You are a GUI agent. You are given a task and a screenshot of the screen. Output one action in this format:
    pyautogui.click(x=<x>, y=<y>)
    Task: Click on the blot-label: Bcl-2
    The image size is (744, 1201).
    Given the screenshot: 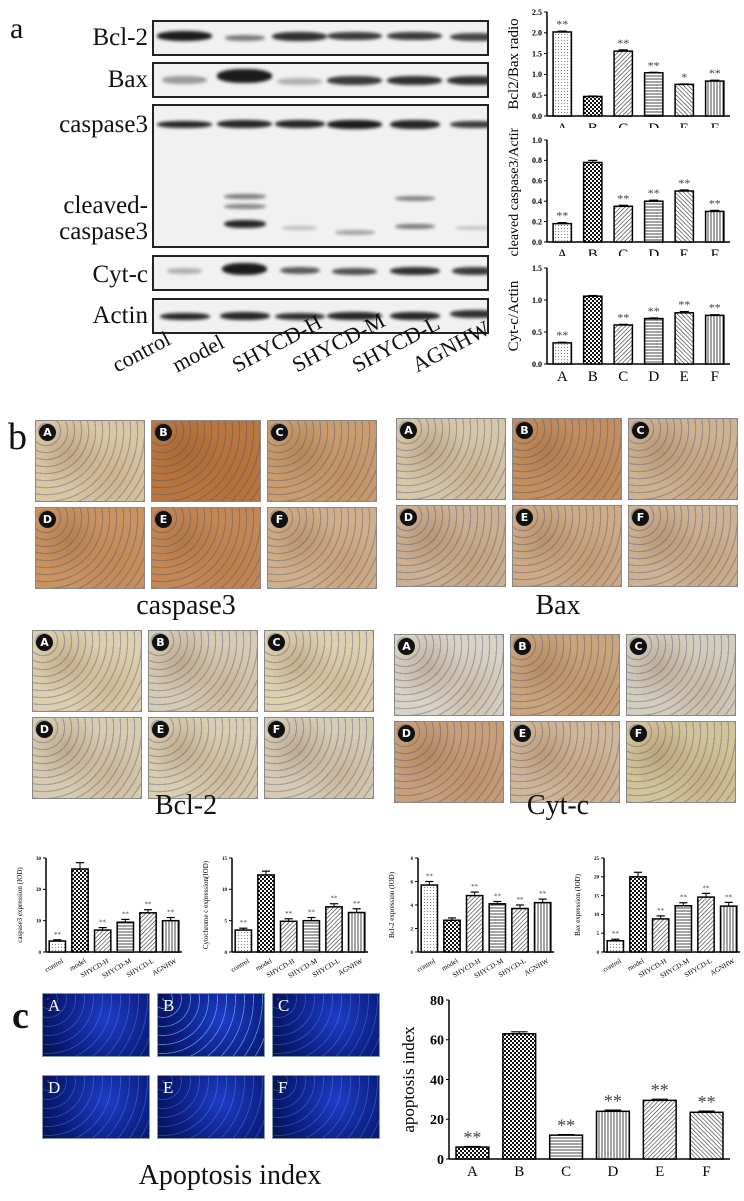 What is the action you would take?
    pyautogui.click(x=120, y=37)
    